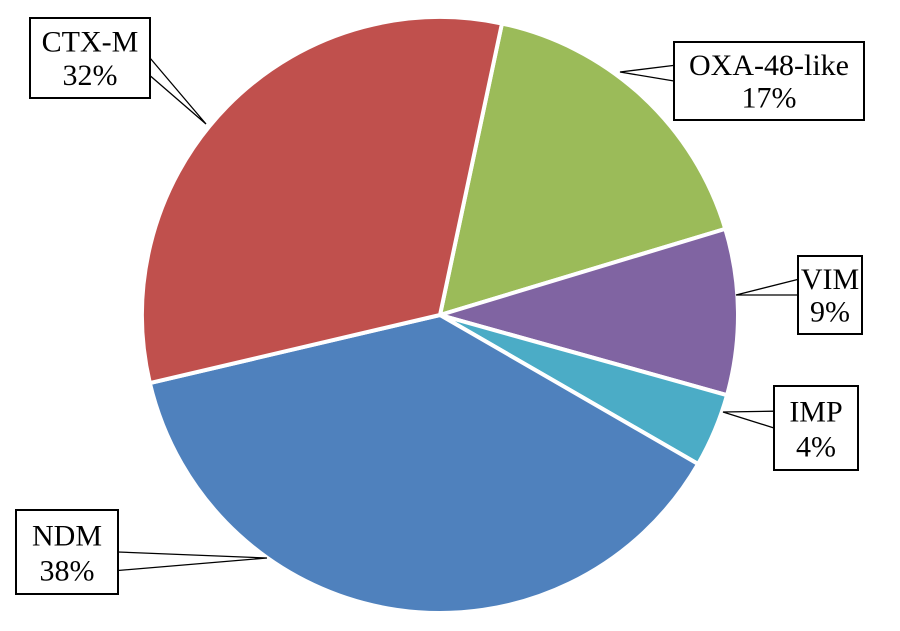 This screenshot has width=900, height=631. What do you see at coordinates (816, 447) in the screenshot?
I see `slice-percent-label: 4%` at bounding box center [816, 447].